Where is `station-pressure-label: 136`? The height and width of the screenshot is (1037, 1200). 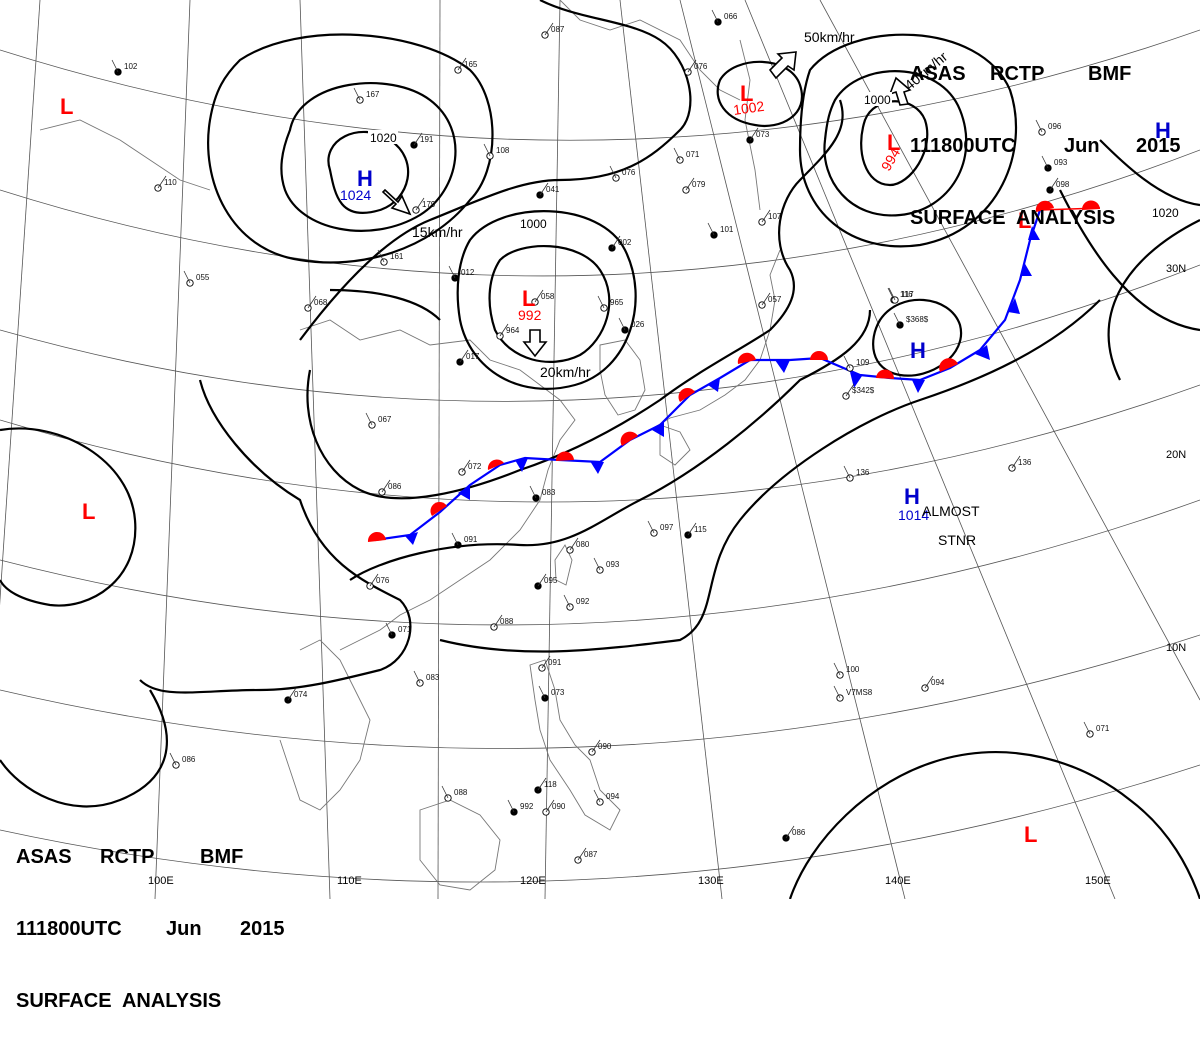
station-pressure-label: 136 is located at coordinates (1025, 462).